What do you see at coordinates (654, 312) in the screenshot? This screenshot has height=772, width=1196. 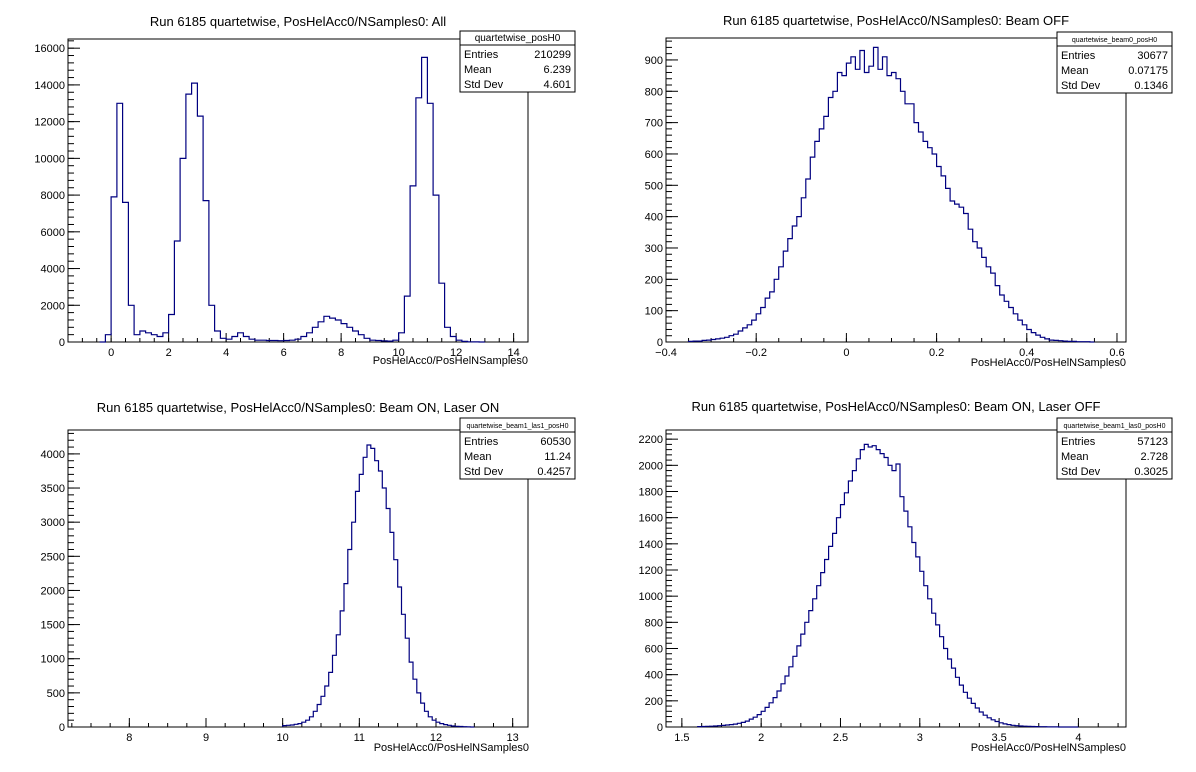 I see `y-tick-label: 100` at bounding box center [654, 312].